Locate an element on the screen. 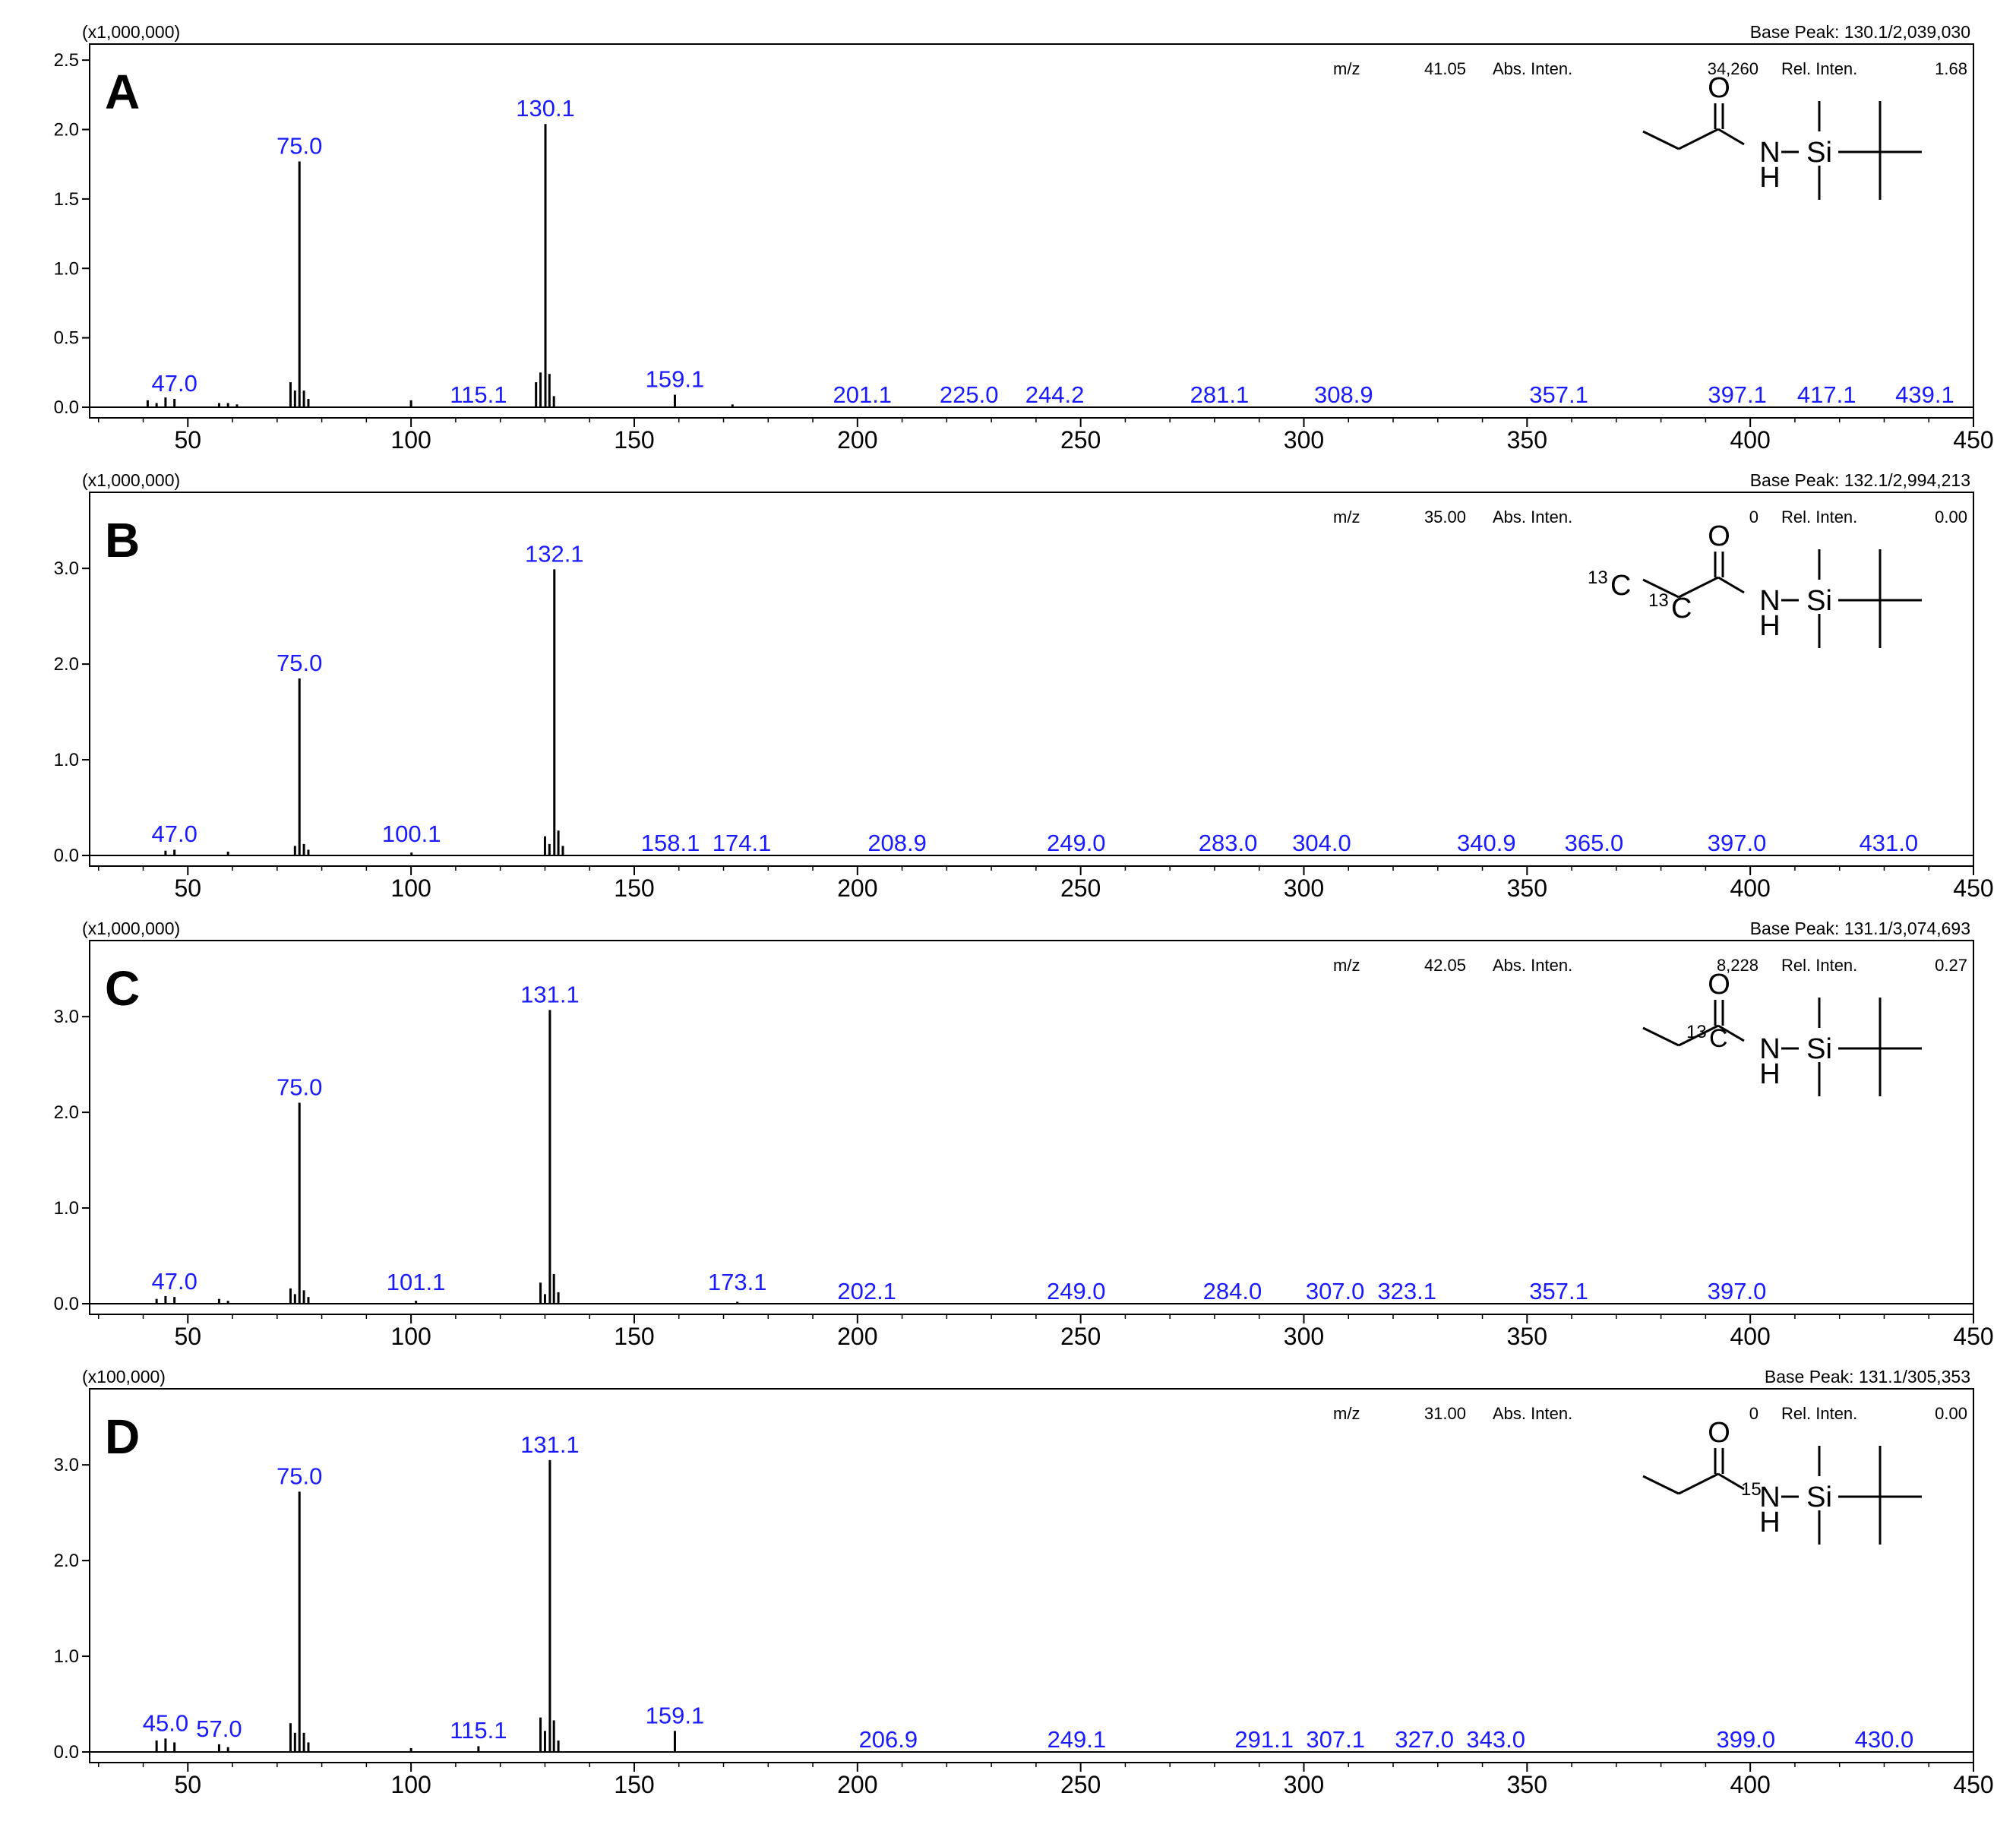 This screenshot has width=2016, height=1834. info-rel-value: 0.27 is located at coordinates (1951, 965).